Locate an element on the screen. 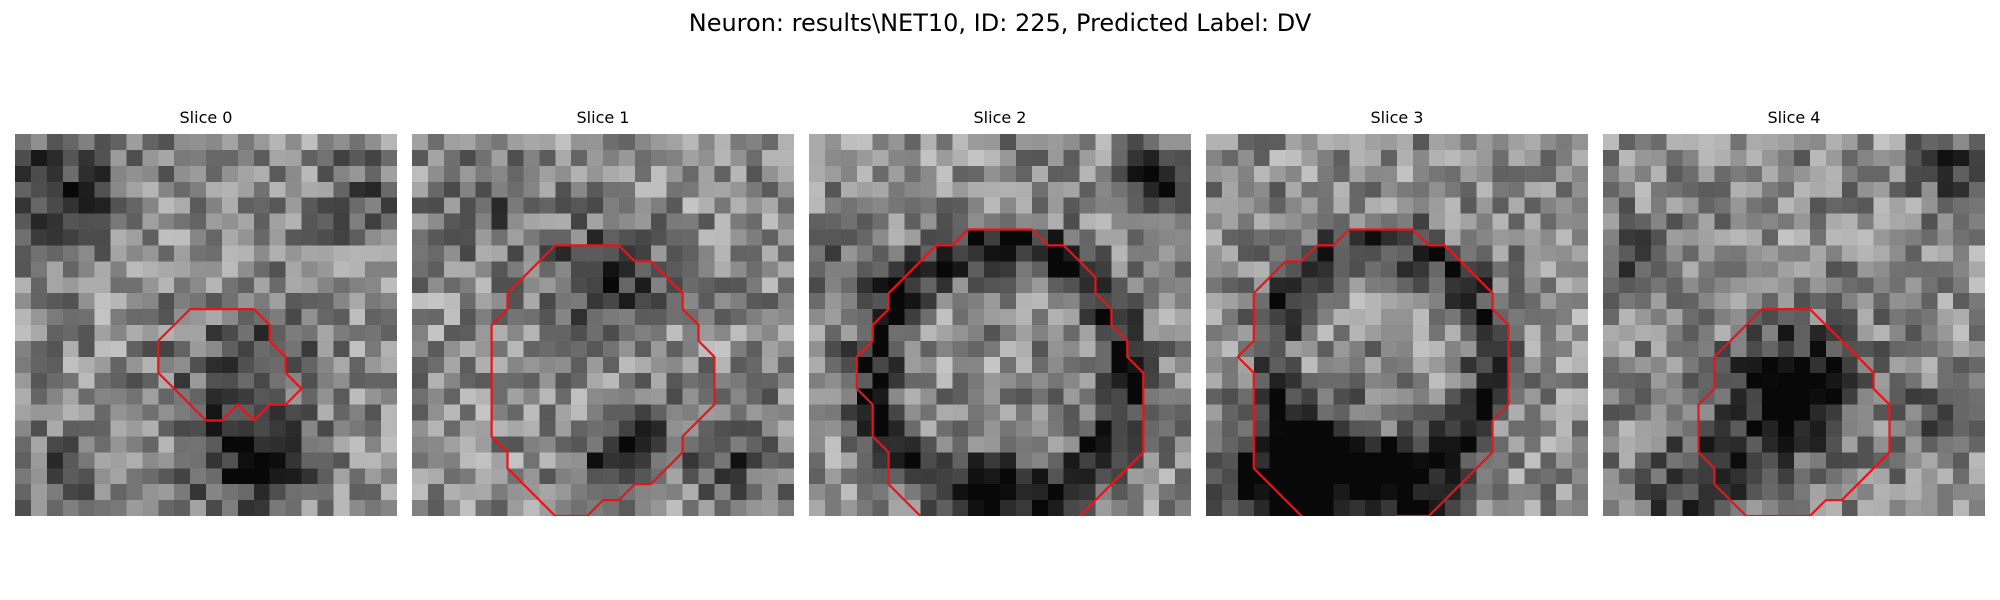 This screenshot has height=600, width=2000. slice-title: Slice 4 is located at coordinates (1794, 117).